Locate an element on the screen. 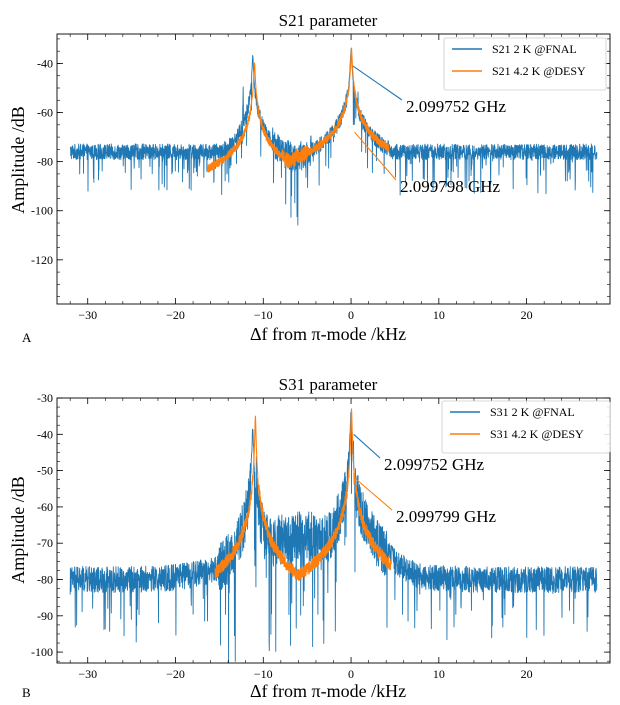  annotation-label: 2.099799 GHz is located at coordinates (446, 516).